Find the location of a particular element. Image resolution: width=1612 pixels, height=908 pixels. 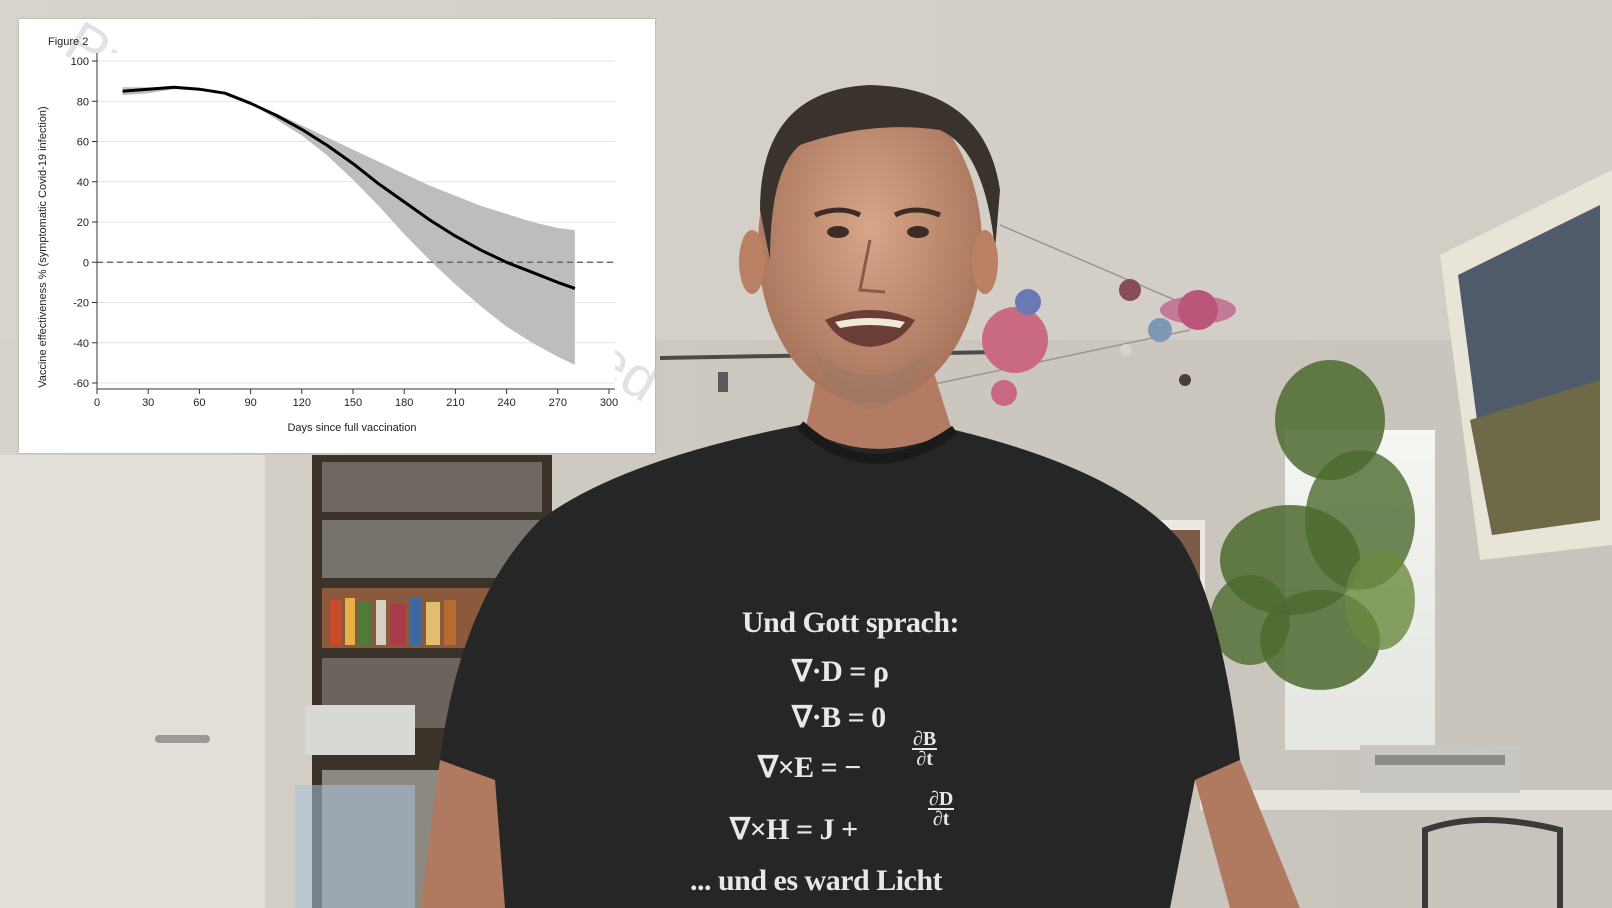

shirt-fraction-1-den: ∂t is located at coordinates (924, 759).